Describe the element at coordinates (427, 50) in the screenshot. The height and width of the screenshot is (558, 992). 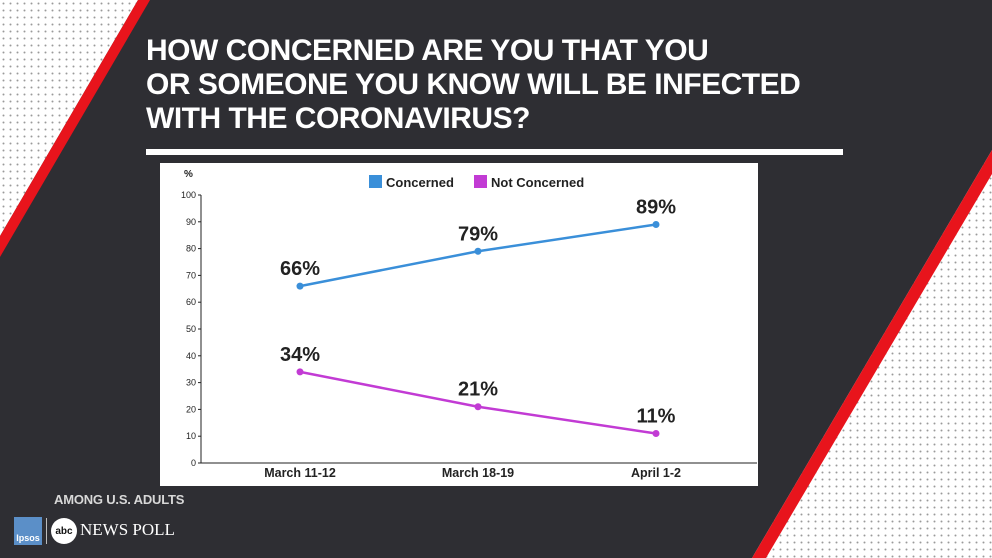
I see `title-line-1: HOW CONCERNED ARE YOU THAT YOU` at that location.